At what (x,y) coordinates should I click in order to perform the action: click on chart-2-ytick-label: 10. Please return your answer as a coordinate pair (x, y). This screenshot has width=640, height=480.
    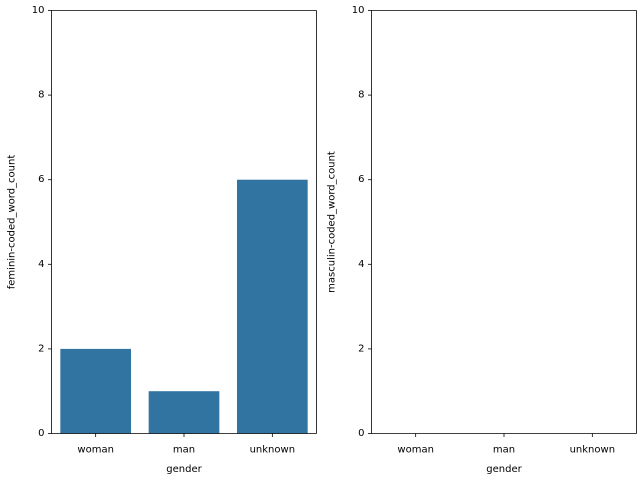
    Looking at the image, I should click on (358, 10).